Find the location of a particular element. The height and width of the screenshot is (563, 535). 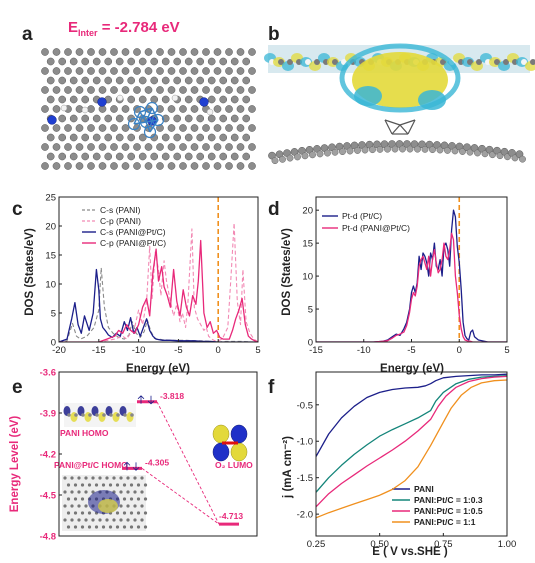

plot-frame-f is located at coordinates (411, 454).